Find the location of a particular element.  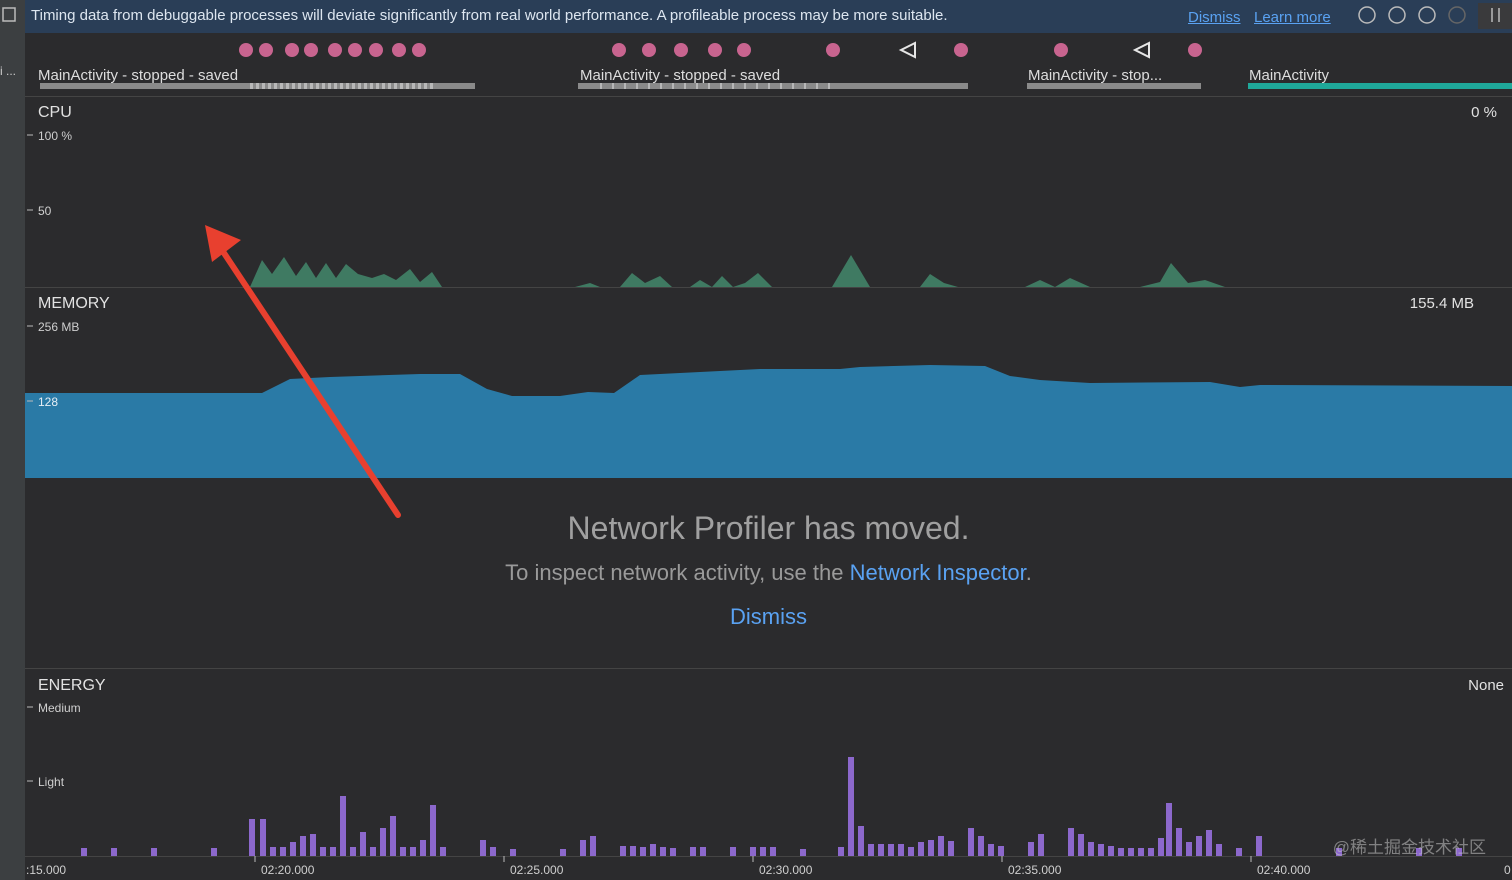

time-label: 0 is located at coordinates (1507, 870).